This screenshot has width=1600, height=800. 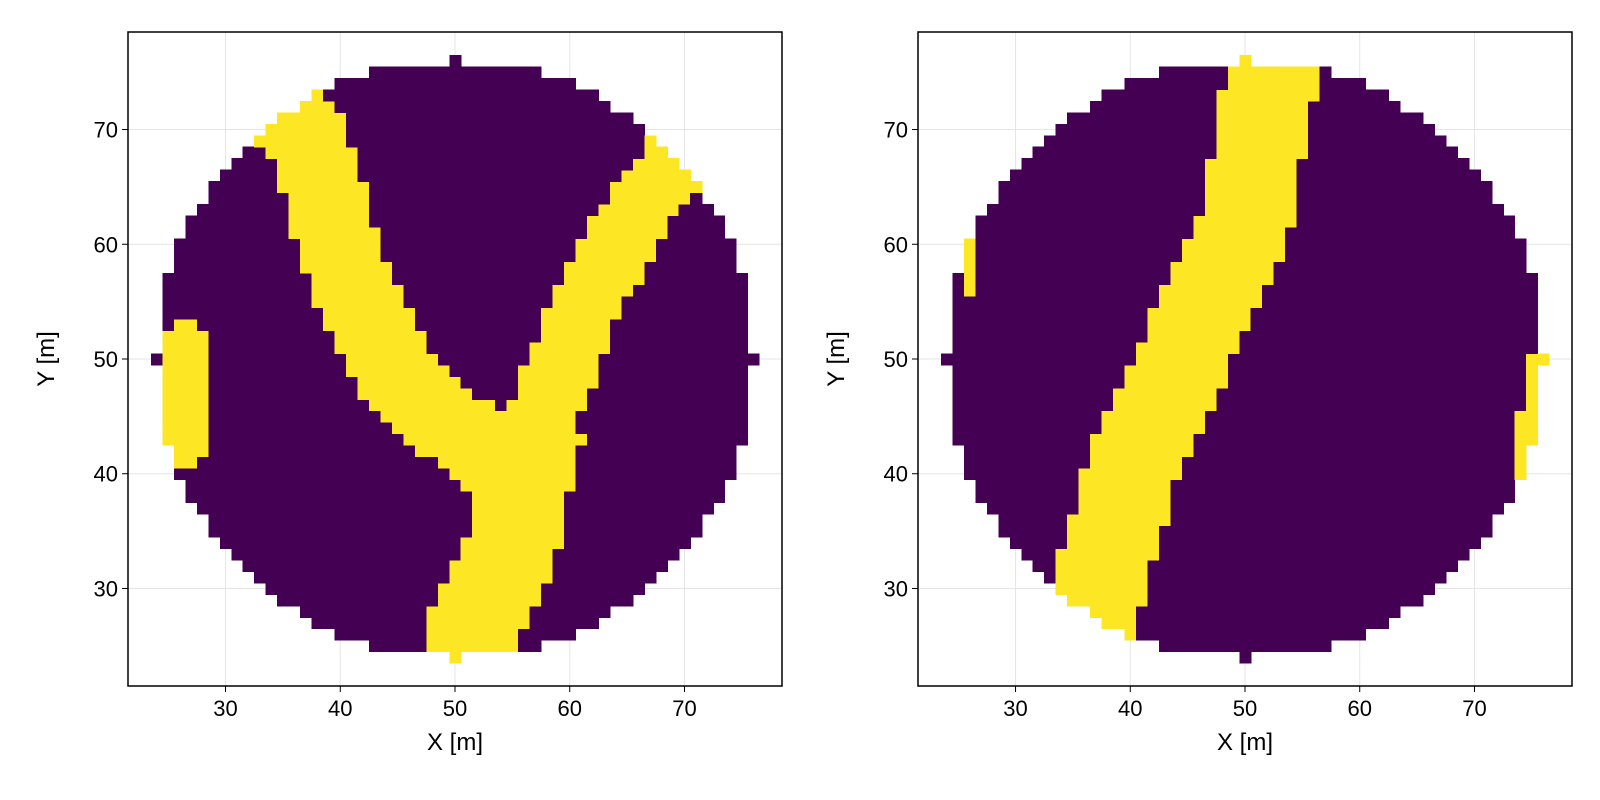 I want to click on y-tick-label: 30, so click(x=106, y=588).